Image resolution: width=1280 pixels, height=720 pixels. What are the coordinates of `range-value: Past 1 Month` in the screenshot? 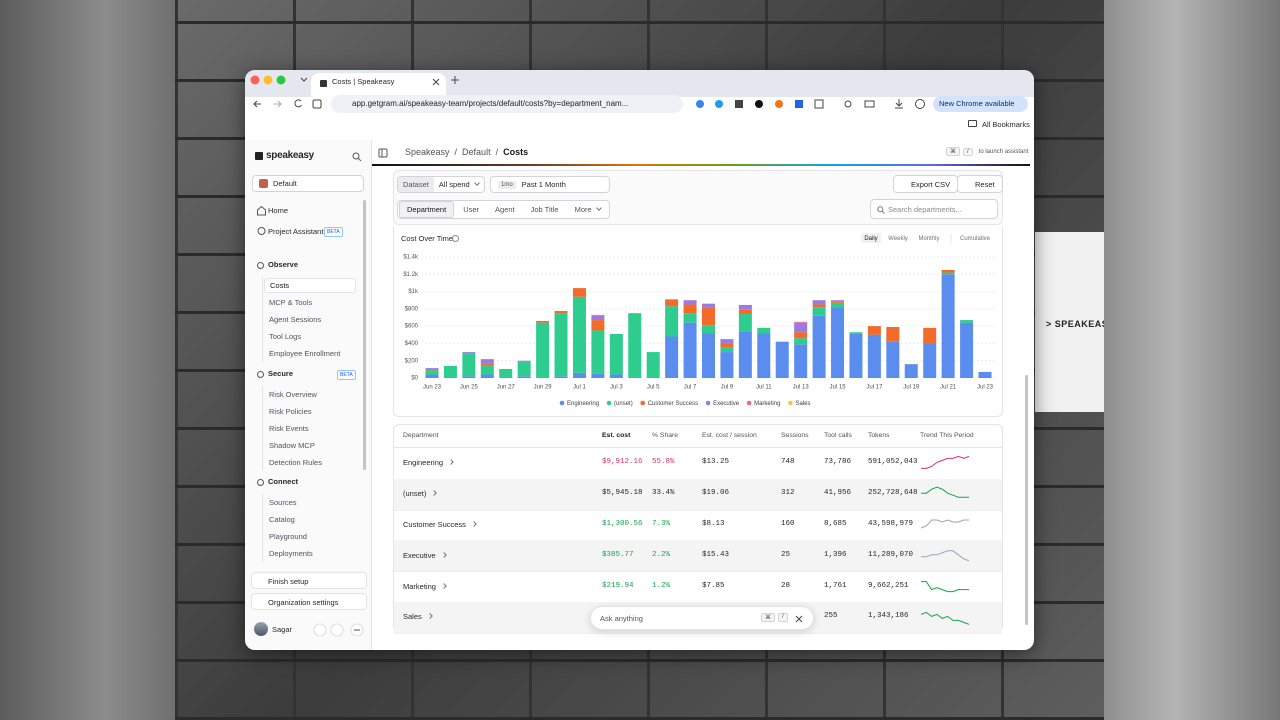 It's located at (543, 184).